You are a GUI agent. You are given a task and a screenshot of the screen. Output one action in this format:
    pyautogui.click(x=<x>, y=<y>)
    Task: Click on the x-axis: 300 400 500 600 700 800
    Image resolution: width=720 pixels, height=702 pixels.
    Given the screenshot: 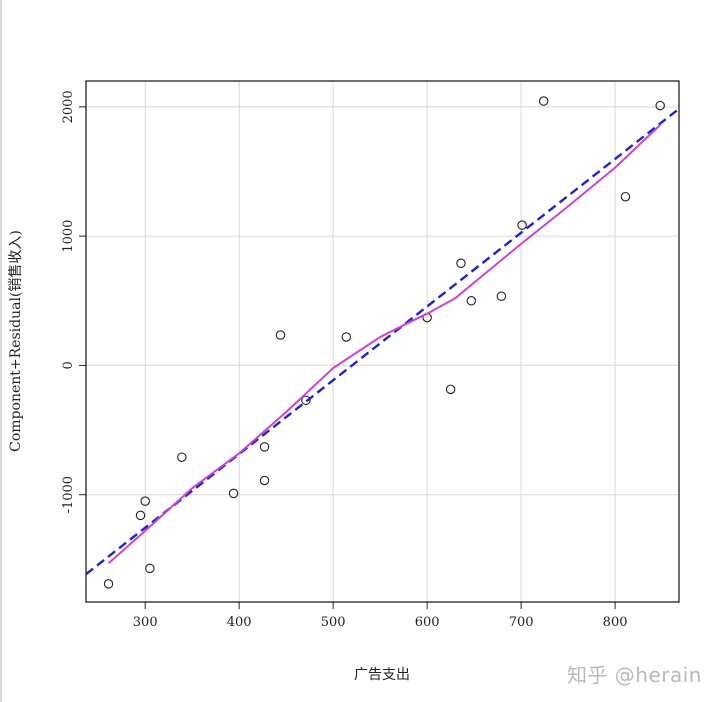 What is the action you would take?
    pyautogui.click(x=380, y=616)
    